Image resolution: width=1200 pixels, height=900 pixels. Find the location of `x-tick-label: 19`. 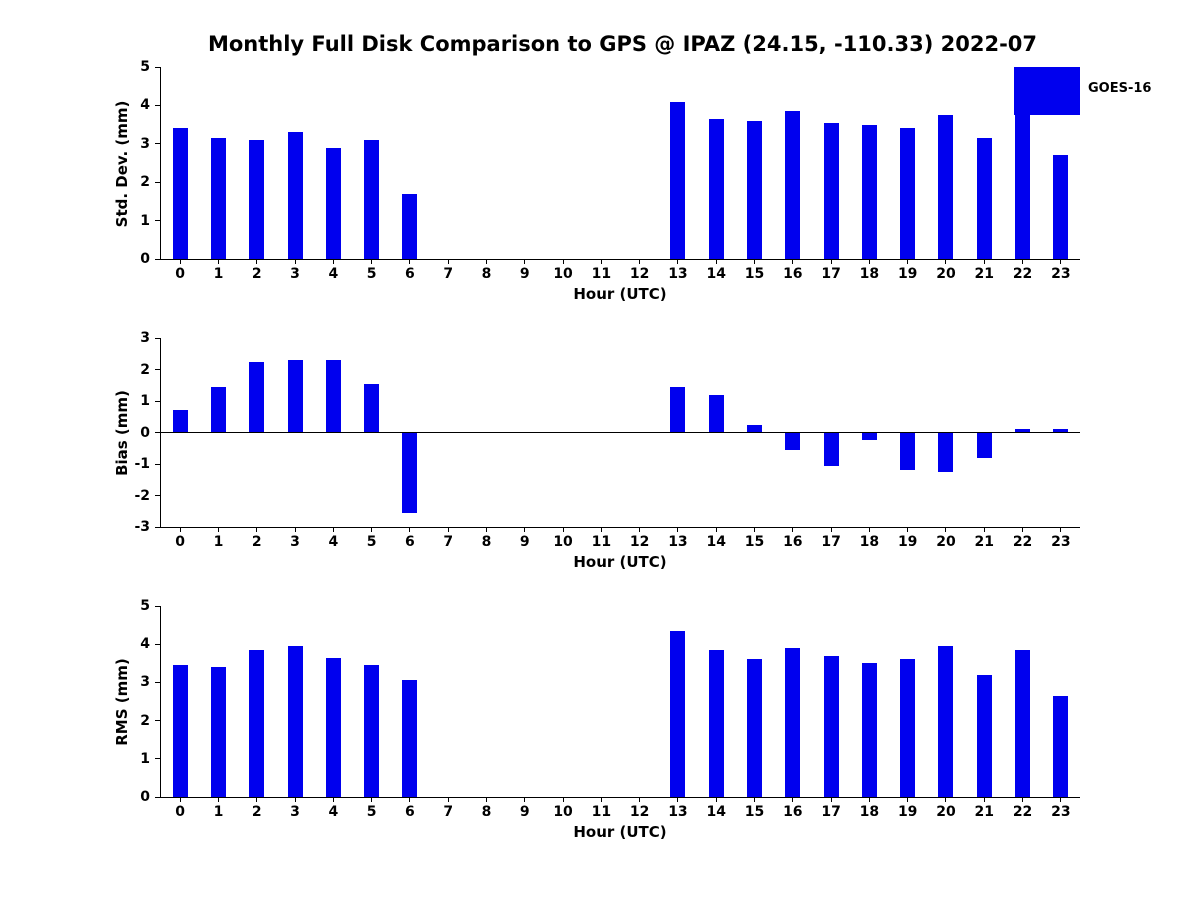

x-tick-label: 19 is located at coordinates (907, 542).